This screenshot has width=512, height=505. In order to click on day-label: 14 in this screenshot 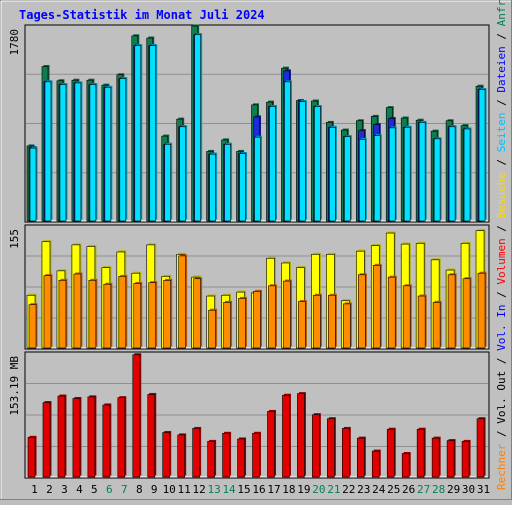, I will do `click(229, 489)`.